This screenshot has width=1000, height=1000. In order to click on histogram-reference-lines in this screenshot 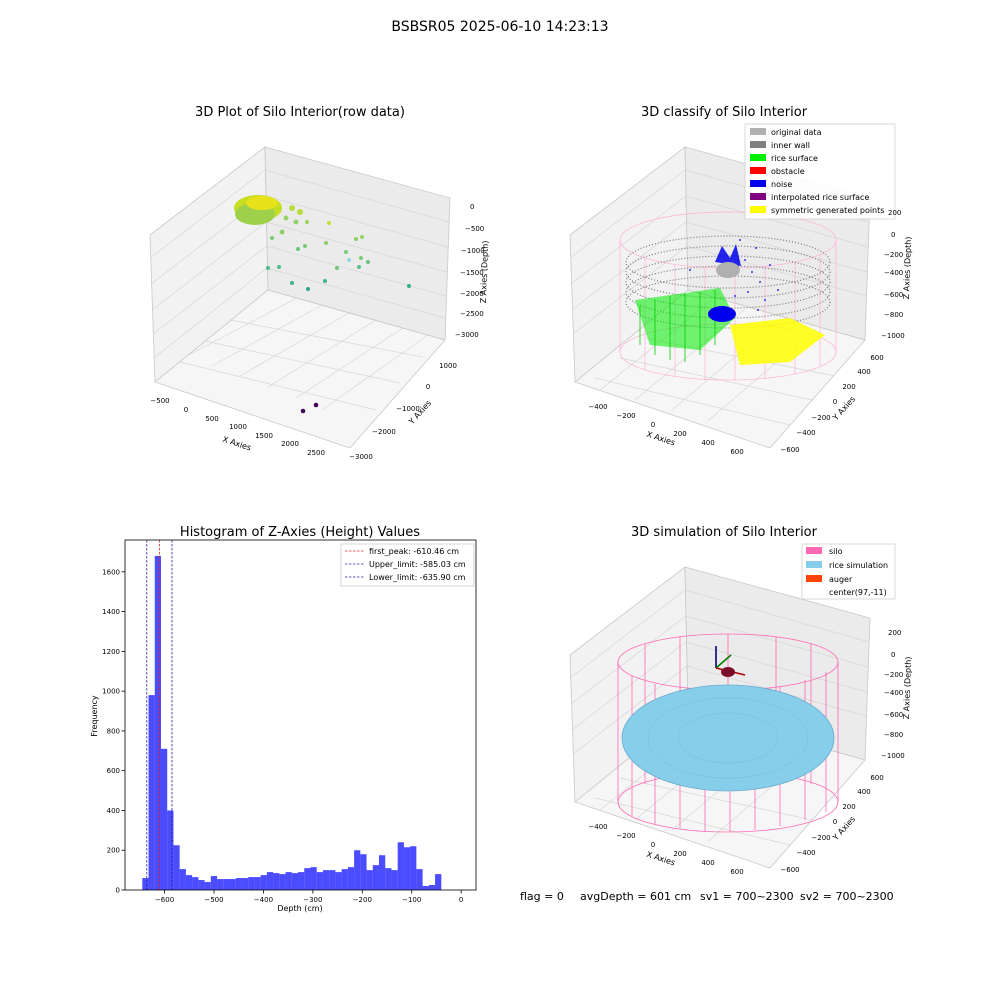, I will do `click(159, 715)`.